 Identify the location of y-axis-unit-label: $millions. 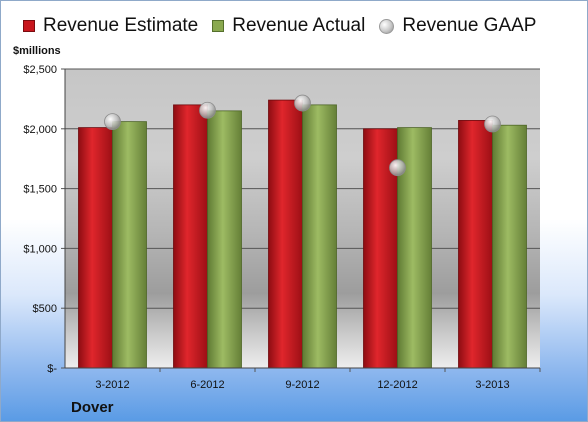
(37, 51).